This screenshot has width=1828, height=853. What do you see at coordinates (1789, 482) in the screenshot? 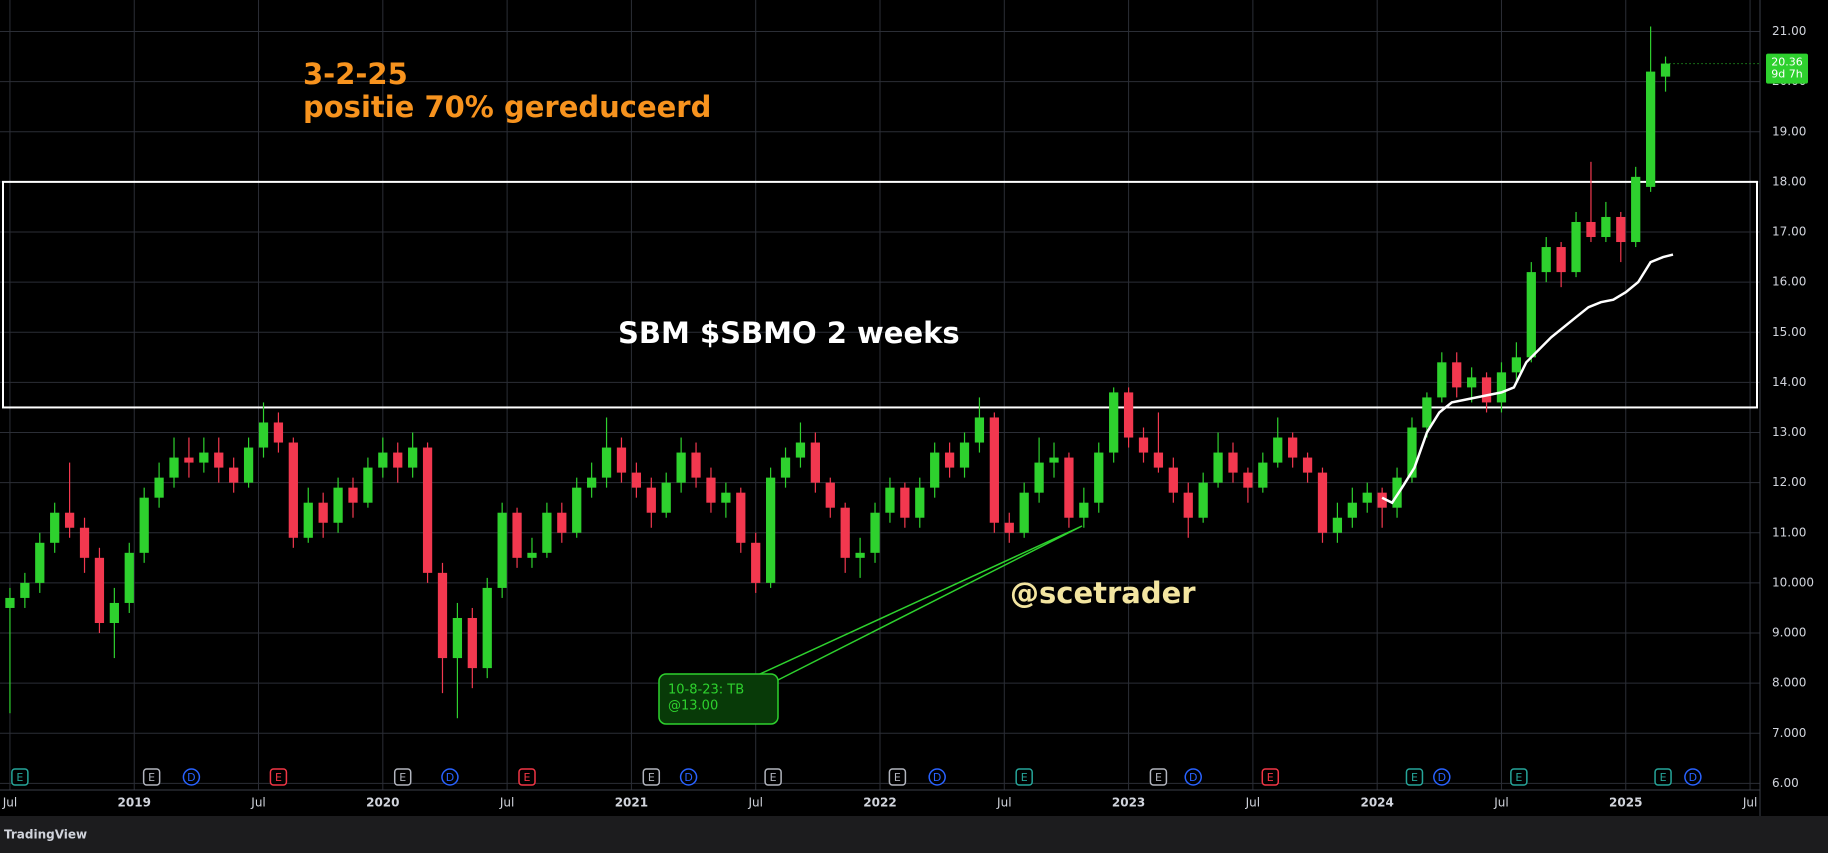
I see `y-tick-label: 12.00` at bounding box center [1789, 482].